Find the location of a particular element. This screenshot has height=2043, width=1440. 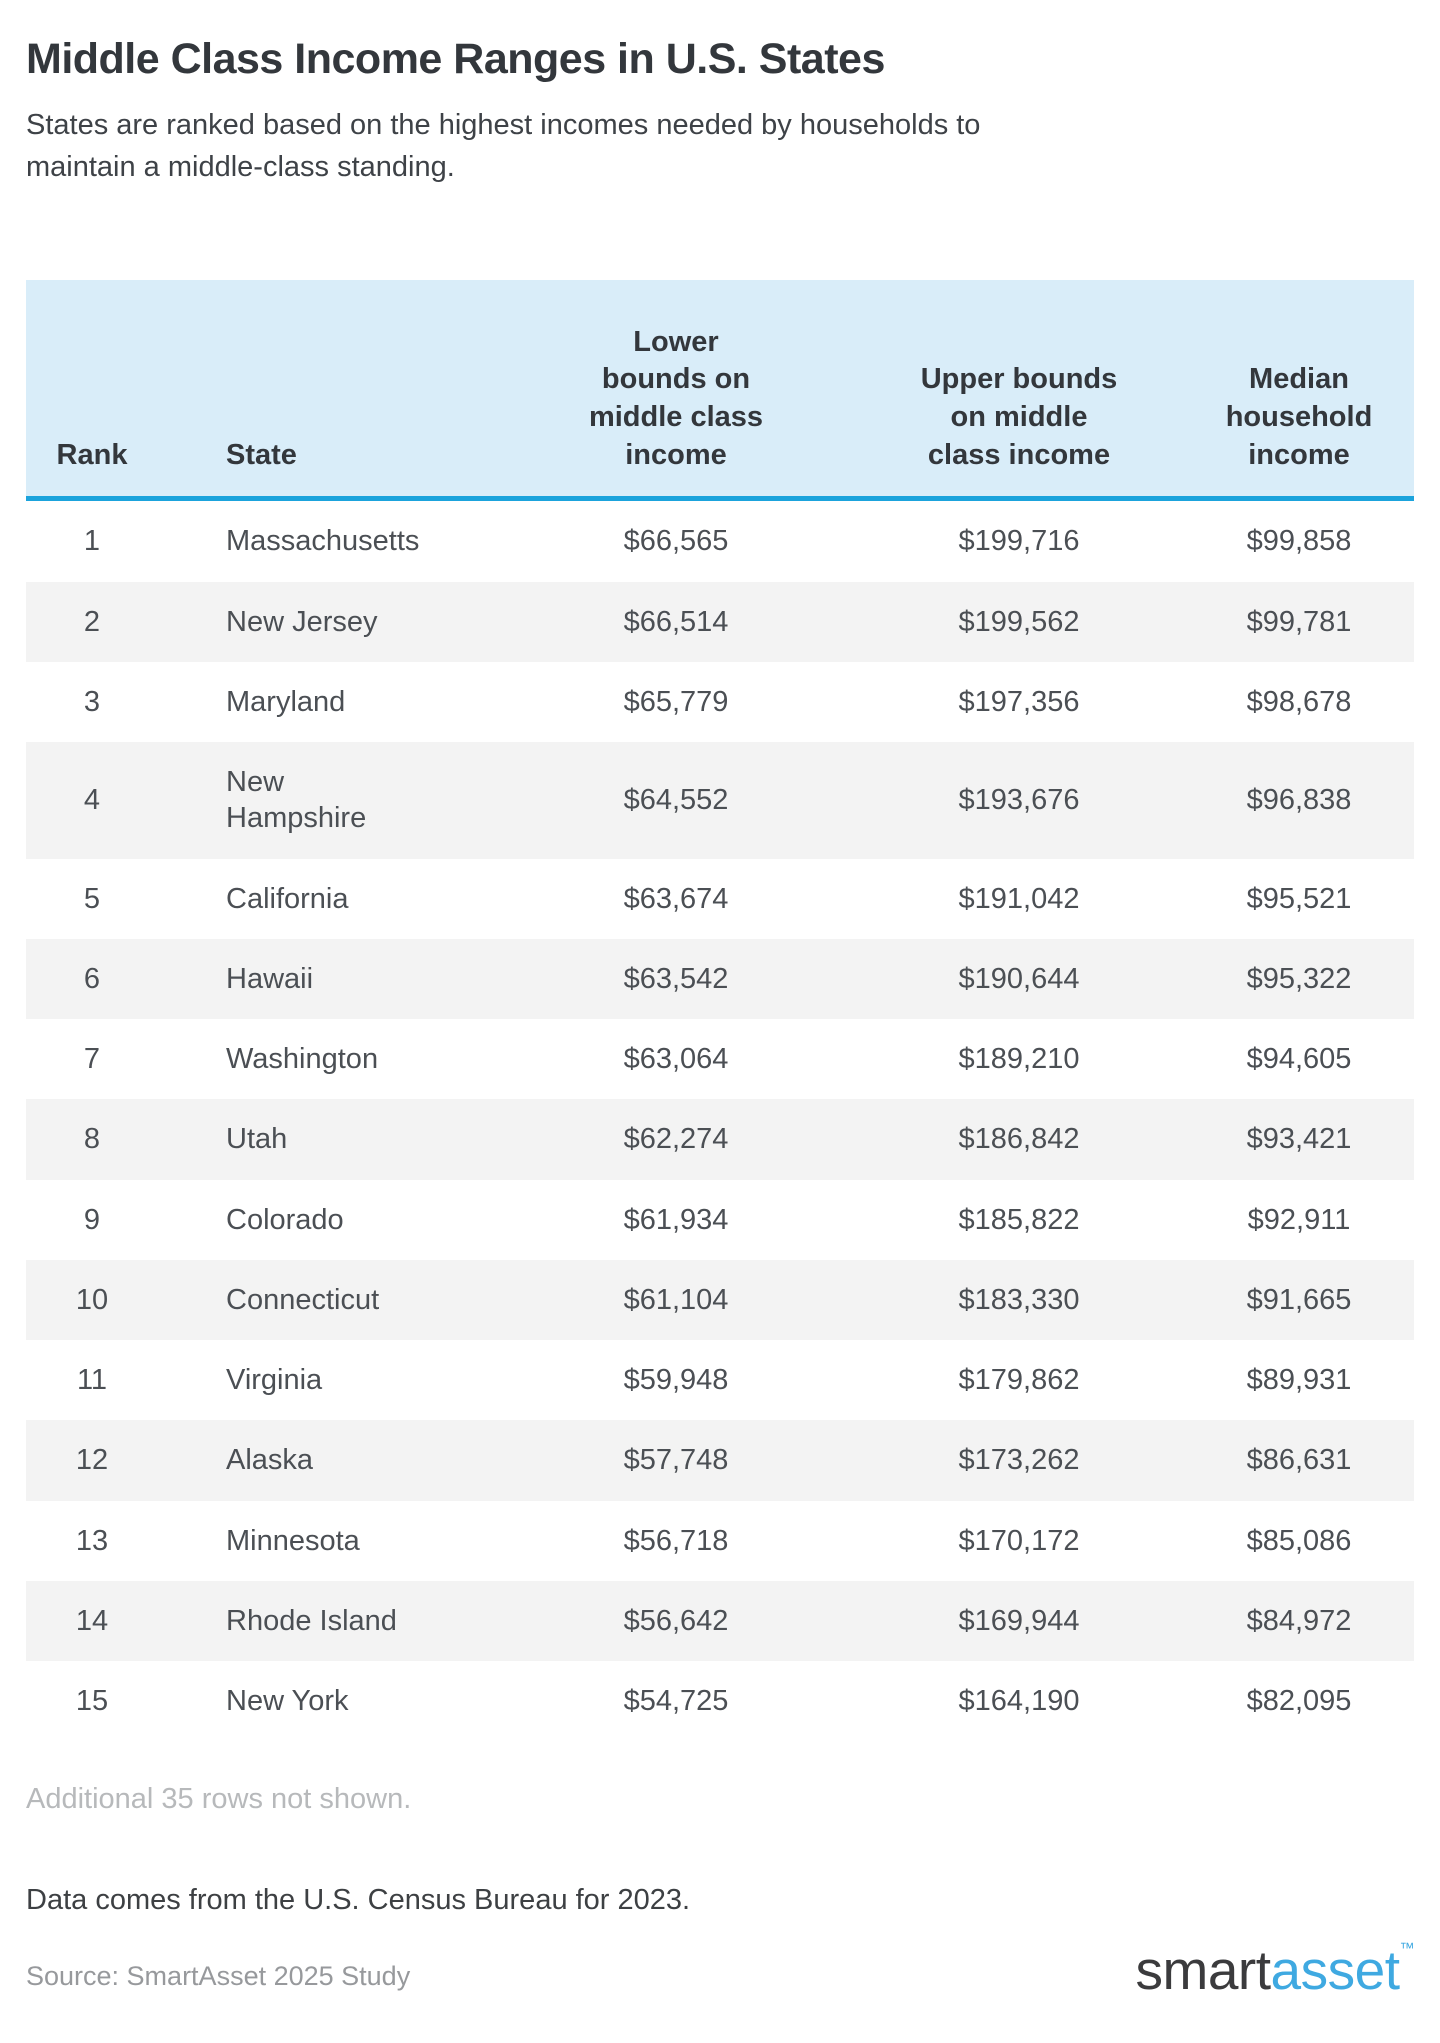

table-row: 8 Utah $62,274 $186,842 $93,421 is located at coordinates (720, 1139).